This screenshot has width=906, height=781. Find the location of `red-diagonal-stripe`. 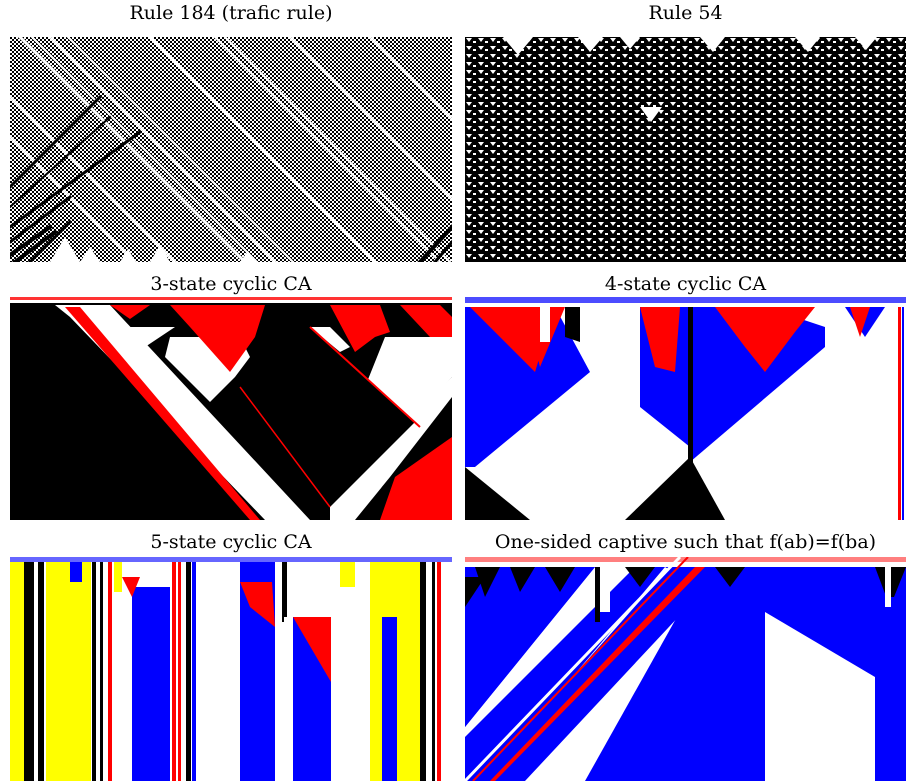

red-diagonal-stripe is located at coordinates (597, 674).